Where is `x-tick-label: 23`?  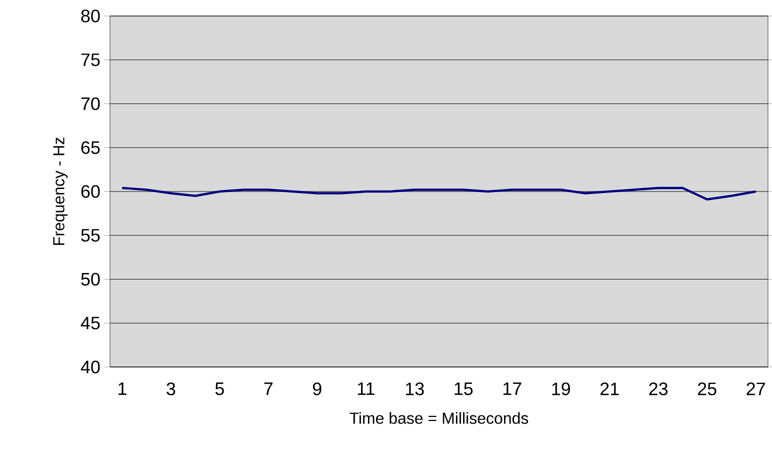
x-tick-label: 23 is located at coordinates (658, 389).